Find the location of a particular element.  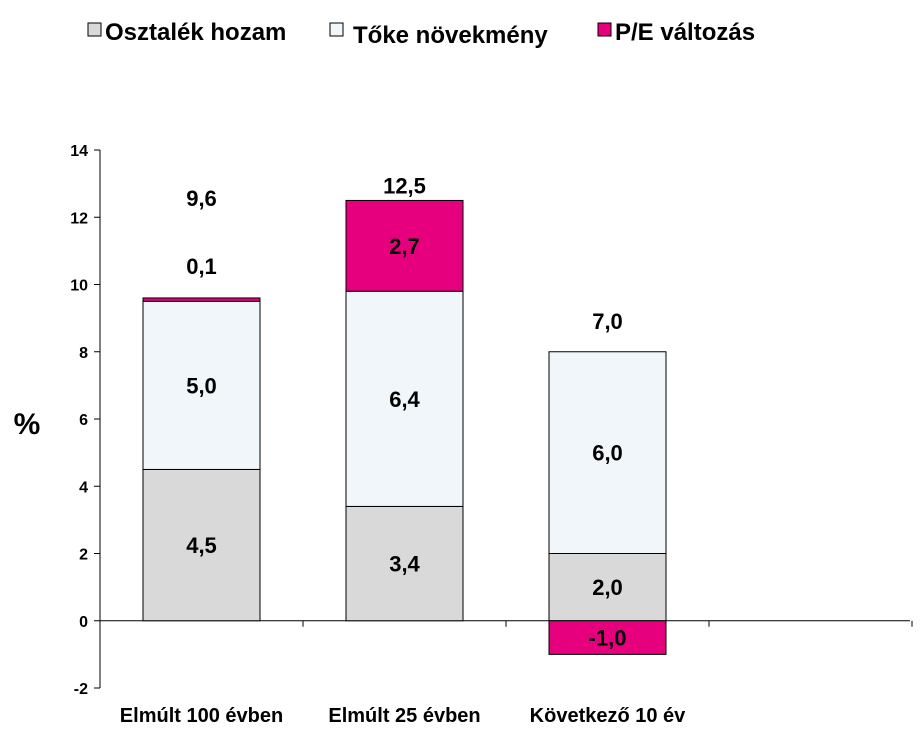

total-value-label: 7,0 is located at coordinates (607, 321).